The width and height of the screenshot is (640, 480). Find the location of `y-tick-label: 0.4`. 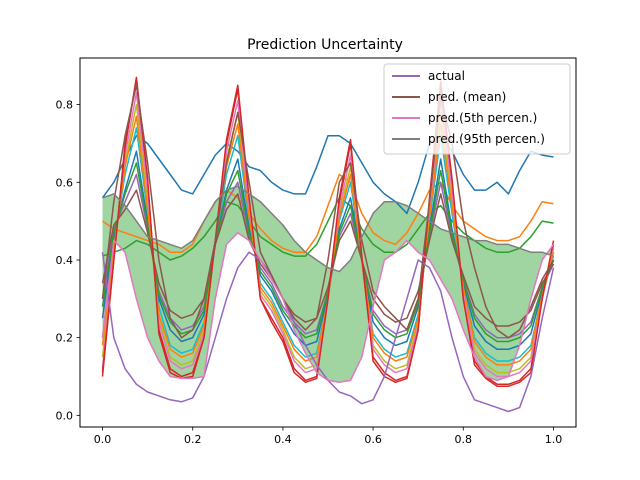

y-tick-label: 0.4 is located at coordinates (65, 260).